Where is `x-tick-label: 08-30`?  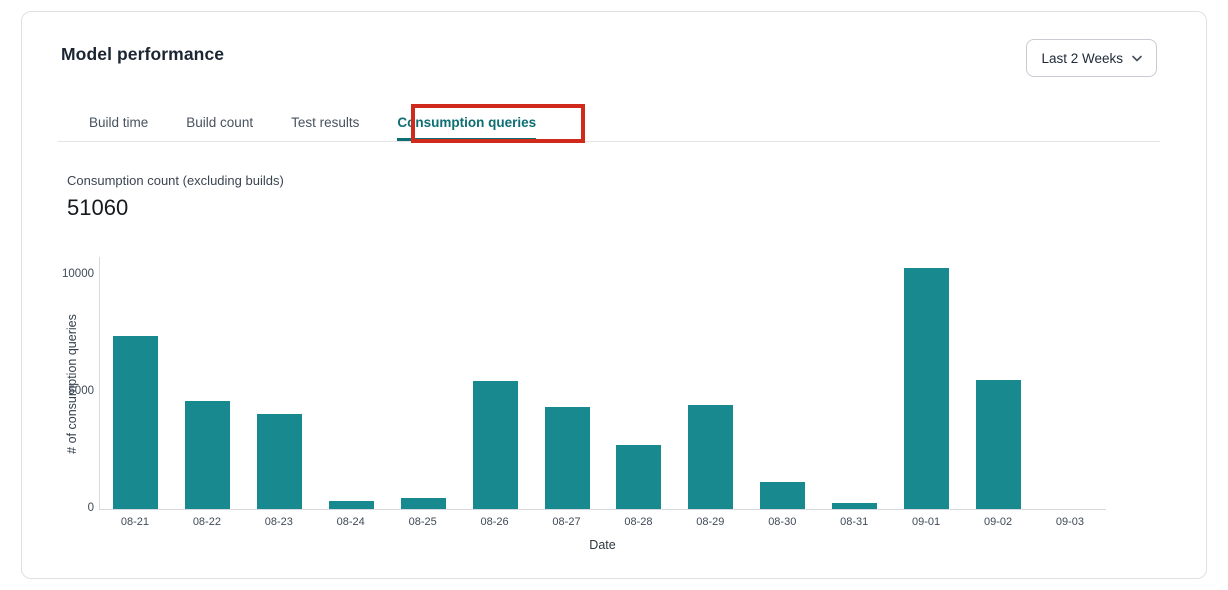 x-tick-label: 08-30 is located at coordinates (782, 522).